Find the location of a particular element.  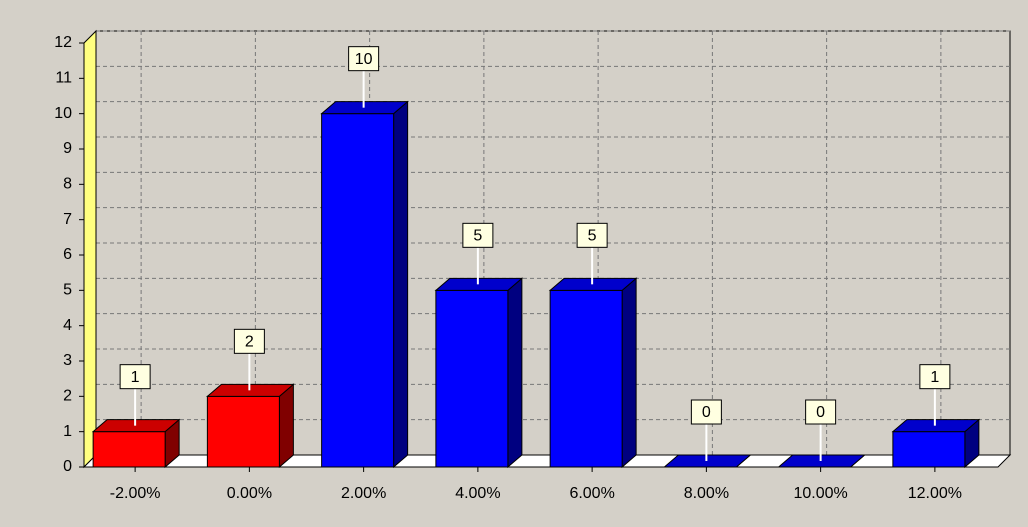

x-tick-label: 2.00% is located at coordinates (363, 493).